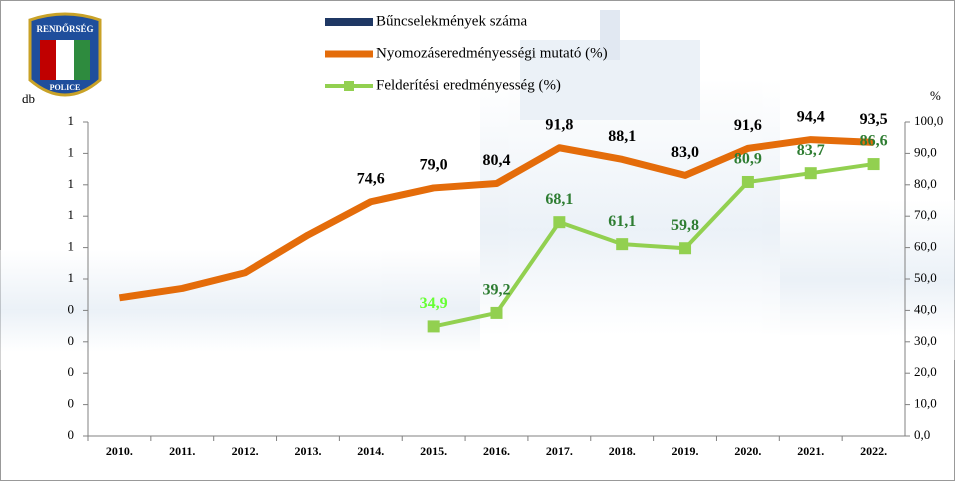 This screenshot has height=481, width=955. What do you see at coordinates (925, 403) in the screenshot?
I see `y2-tick-label: 10,0` at bounding box center [925, 403].